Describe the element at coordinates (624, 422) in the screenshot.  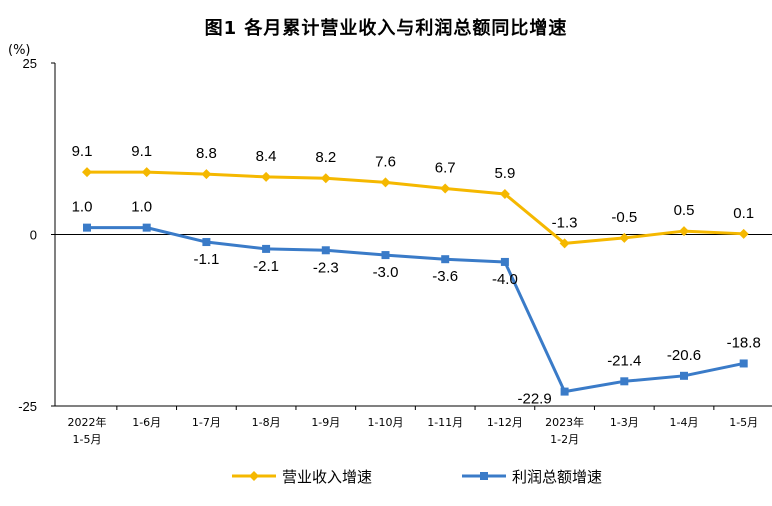
I see `x-tick-label: 1-3月` at that location.